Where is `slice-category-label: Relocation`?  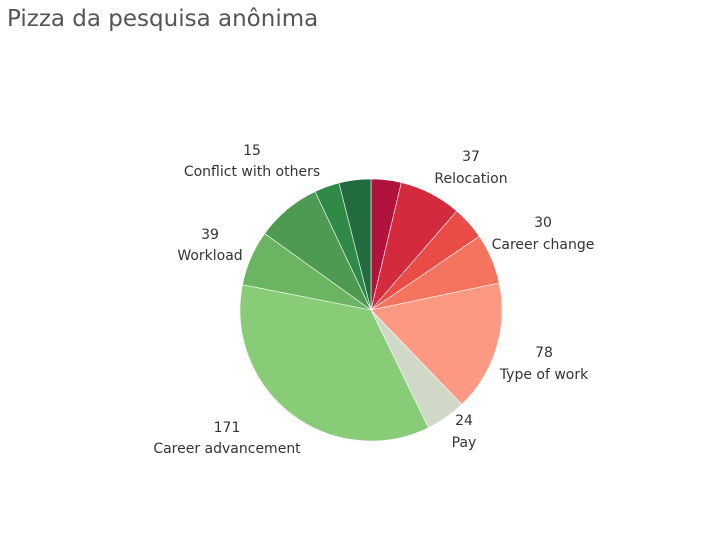 slice-category-label: Relocation is located at coordinates (470, 179).